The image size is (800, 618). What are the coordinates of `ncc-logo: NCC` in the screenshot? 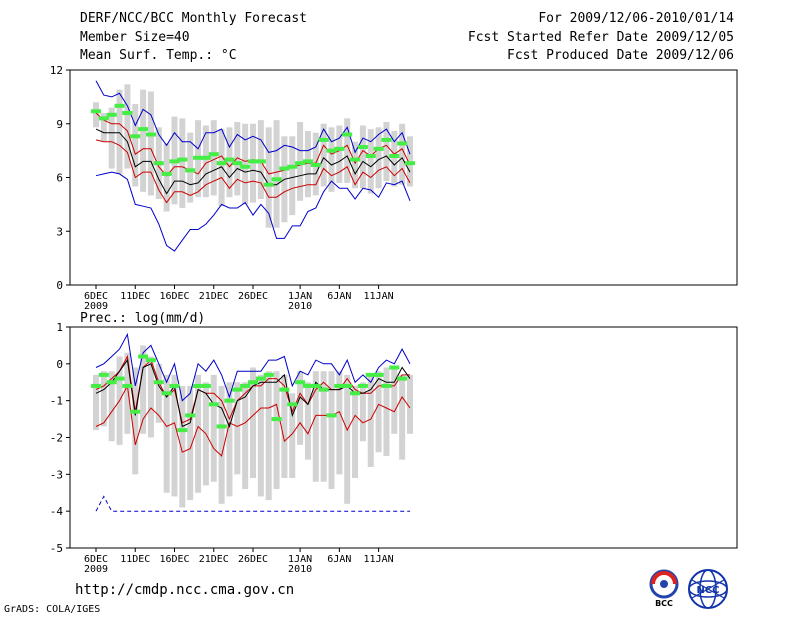 It's located at (708, 589).